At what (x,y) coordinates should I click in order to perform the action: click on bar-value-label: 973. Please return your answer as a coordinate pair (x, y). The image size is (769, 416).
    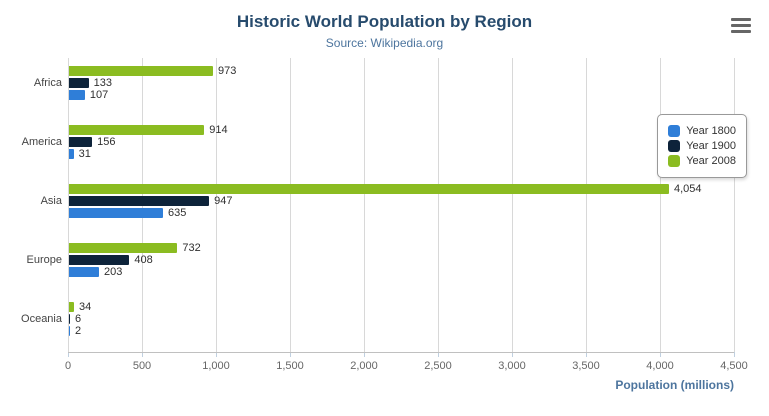
    Looking at the image, I should click on (227, 71).